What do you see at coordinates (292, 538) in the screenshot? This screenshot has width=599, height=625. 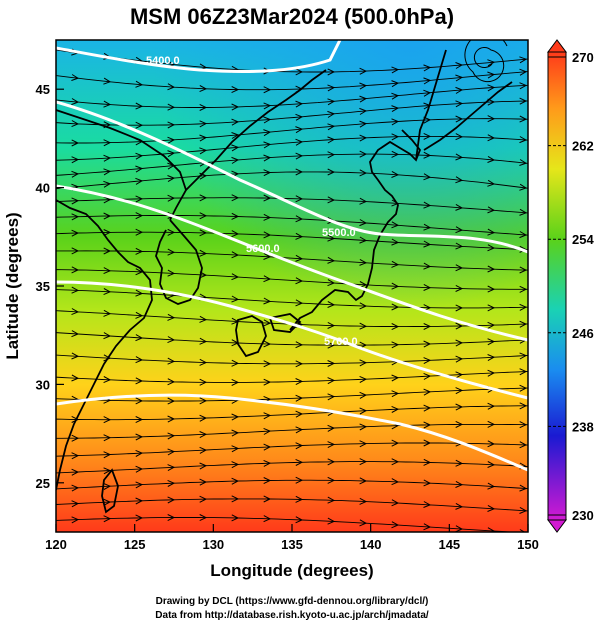 I see `x-axis-ticks: 120 125 130 135 140 145 150` at bounding box center [292, 538].